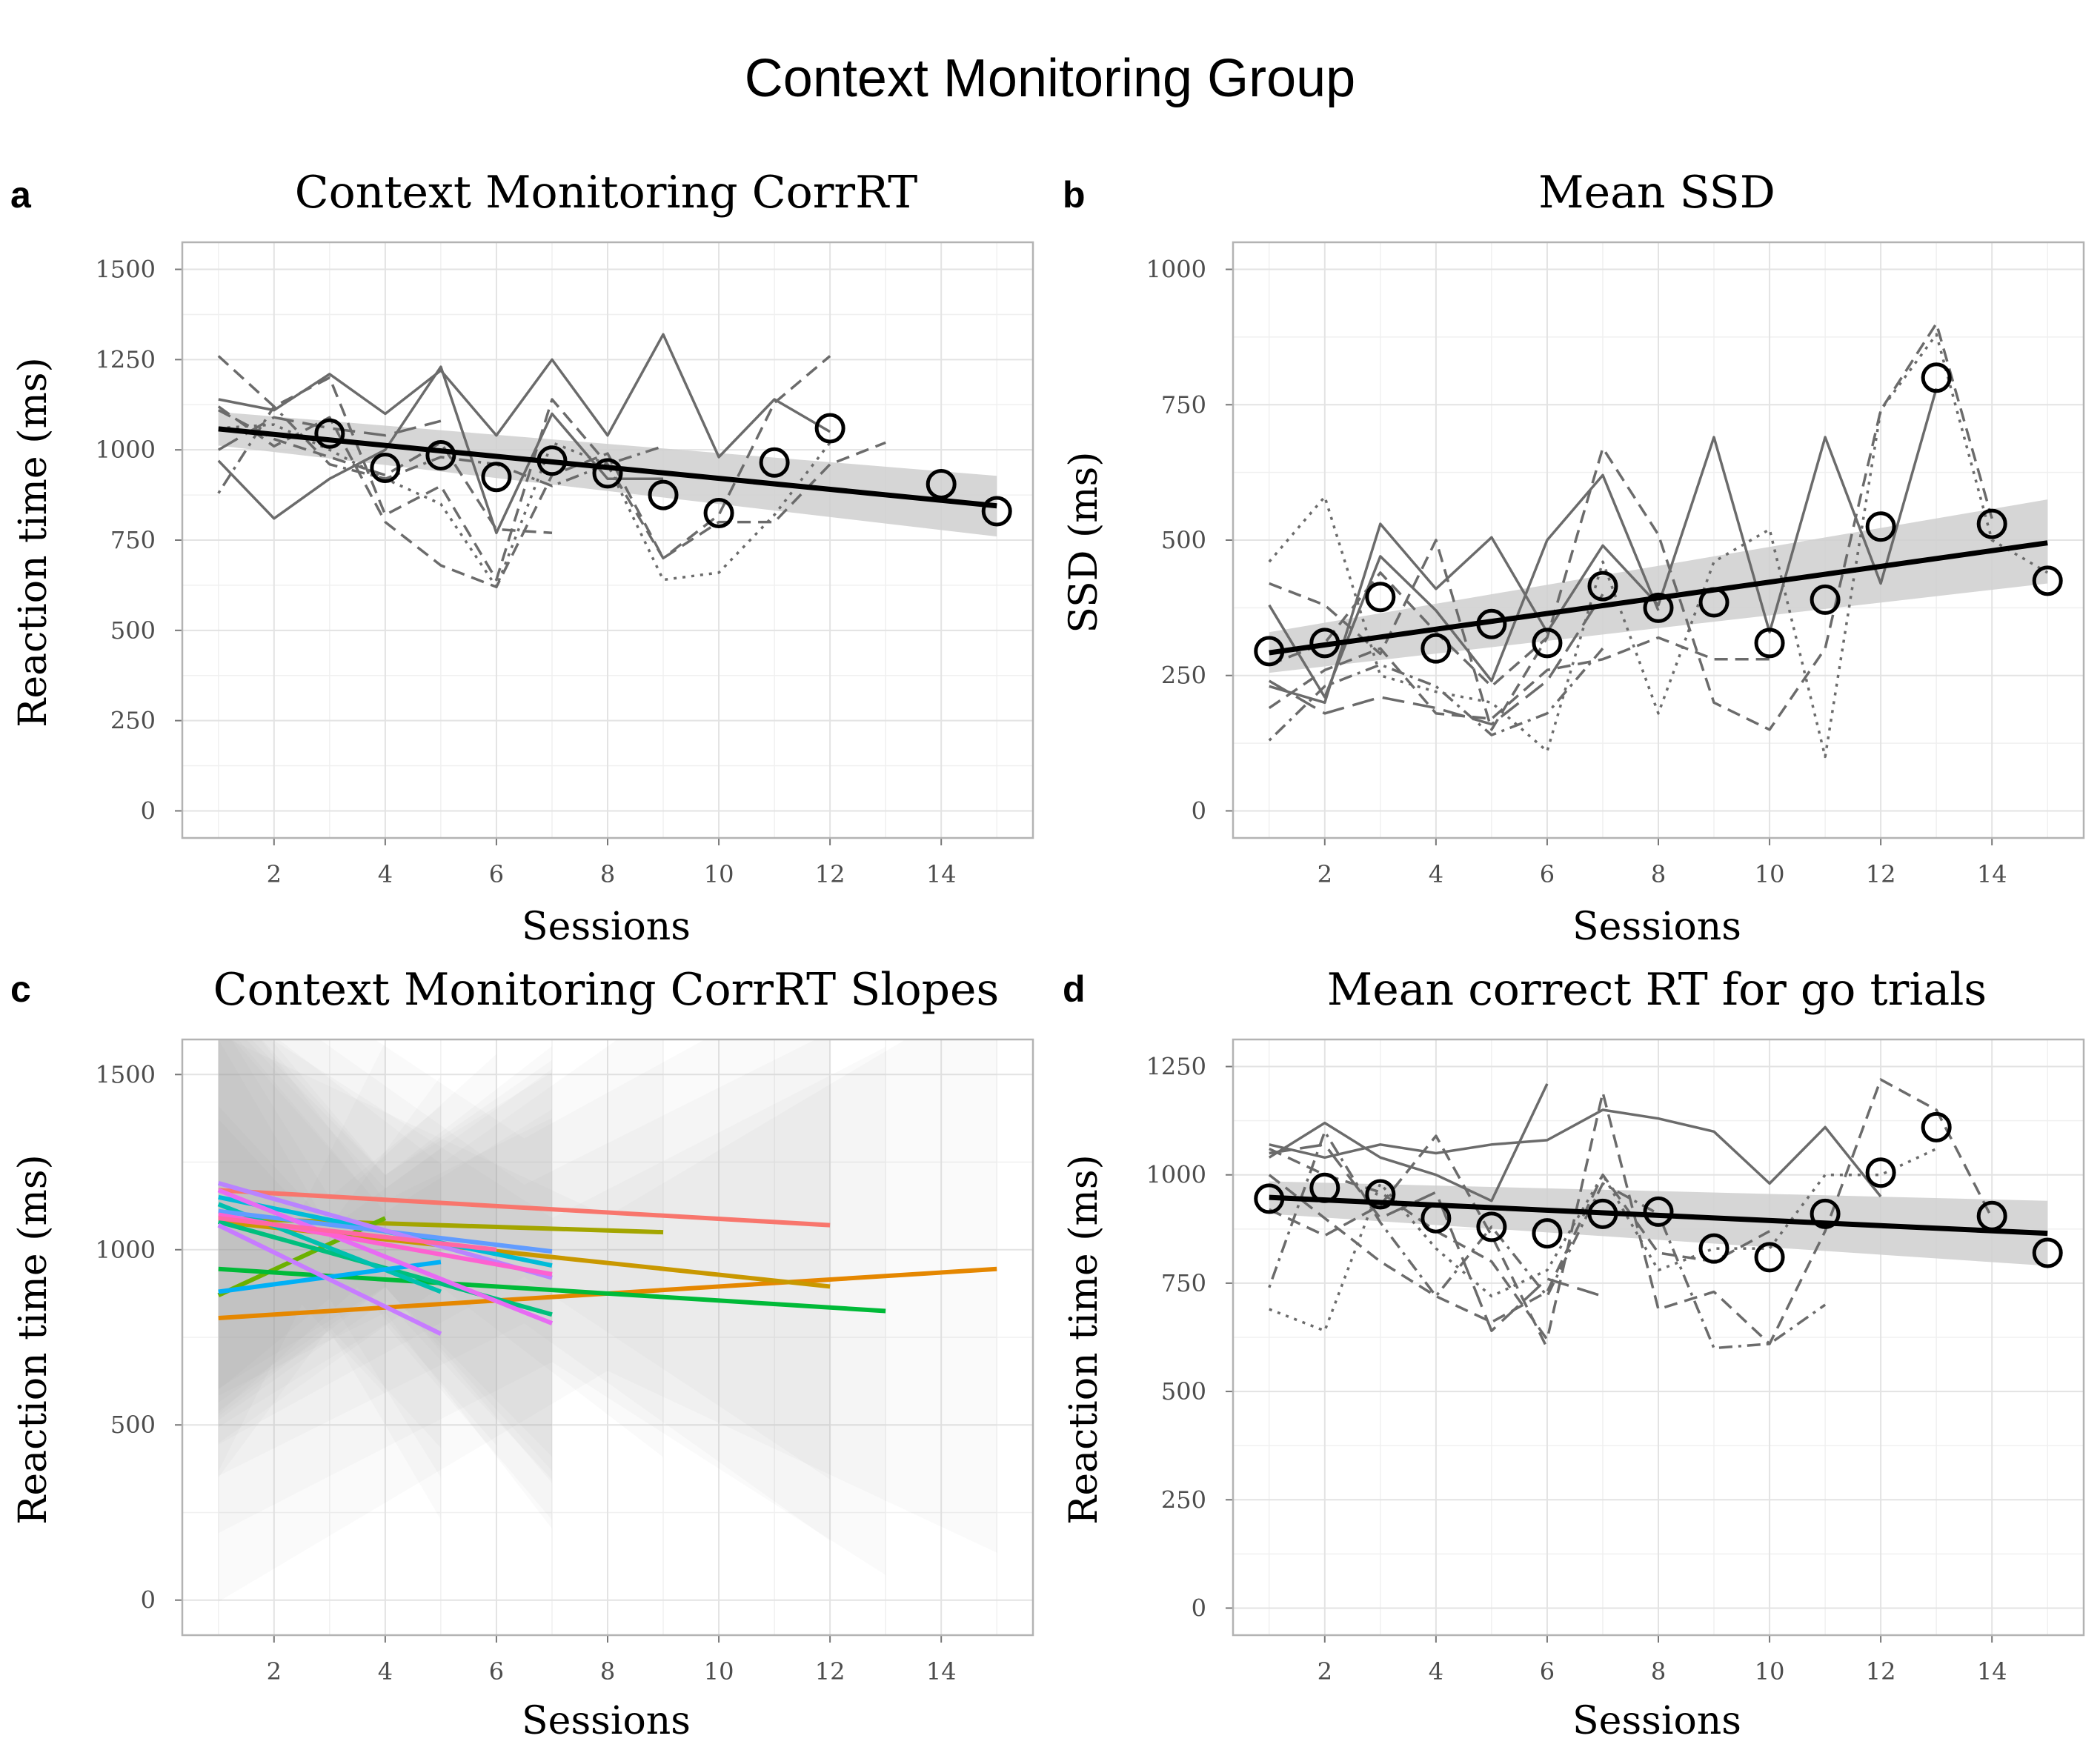  Describe the element at coordinates (1176, 1067) in the screenshot. I see `y-tick-label: 1250` at that location.